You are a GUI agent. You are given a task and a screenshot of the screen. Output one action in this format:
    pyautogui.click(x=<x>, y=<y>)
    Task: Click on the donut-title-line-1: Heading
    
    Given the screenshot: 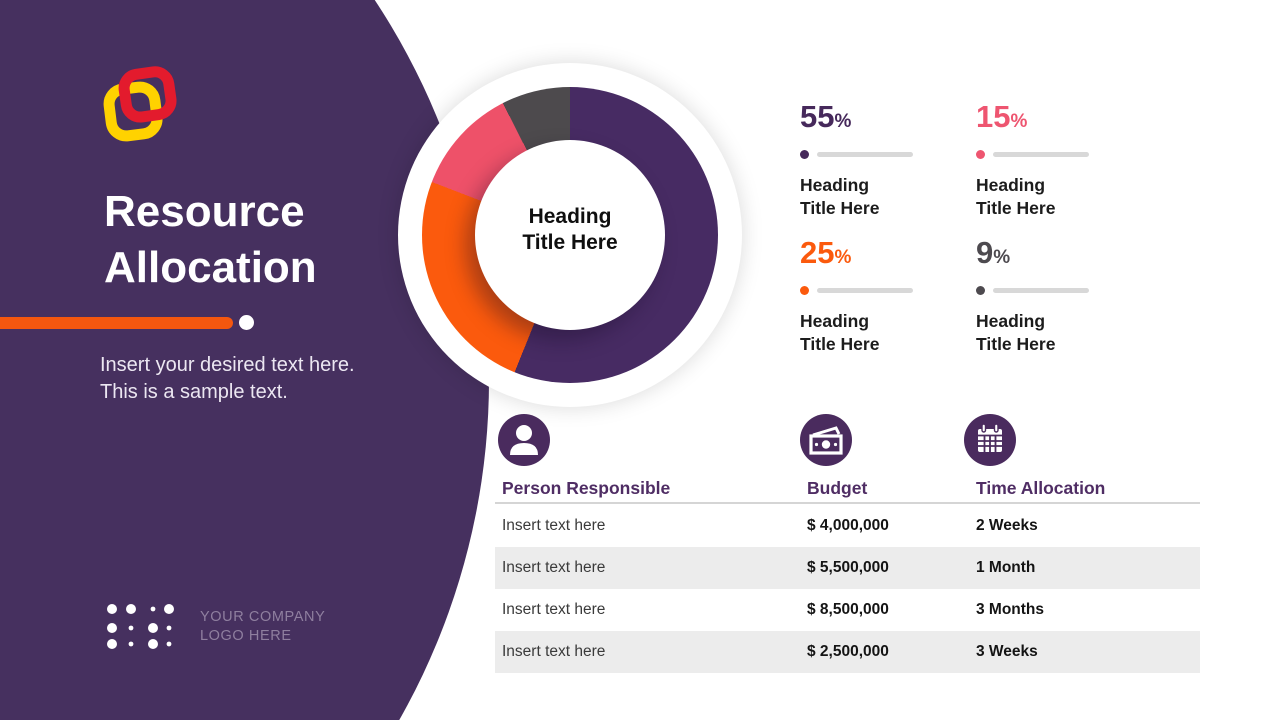 What is the action you would take?
    pyautogui.click(x=570, y=216)
    